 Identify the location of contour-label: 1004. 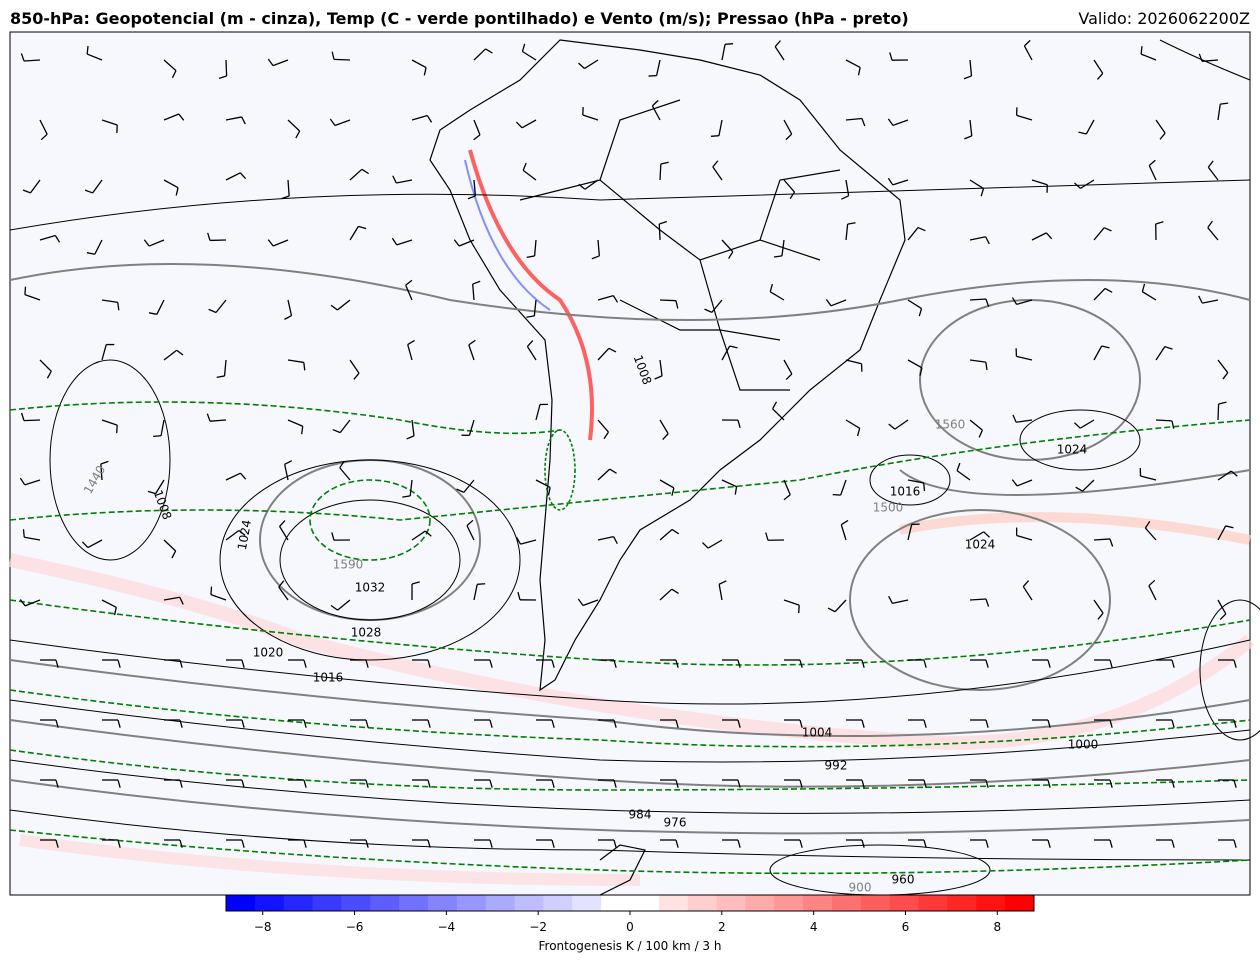
(817, 733).